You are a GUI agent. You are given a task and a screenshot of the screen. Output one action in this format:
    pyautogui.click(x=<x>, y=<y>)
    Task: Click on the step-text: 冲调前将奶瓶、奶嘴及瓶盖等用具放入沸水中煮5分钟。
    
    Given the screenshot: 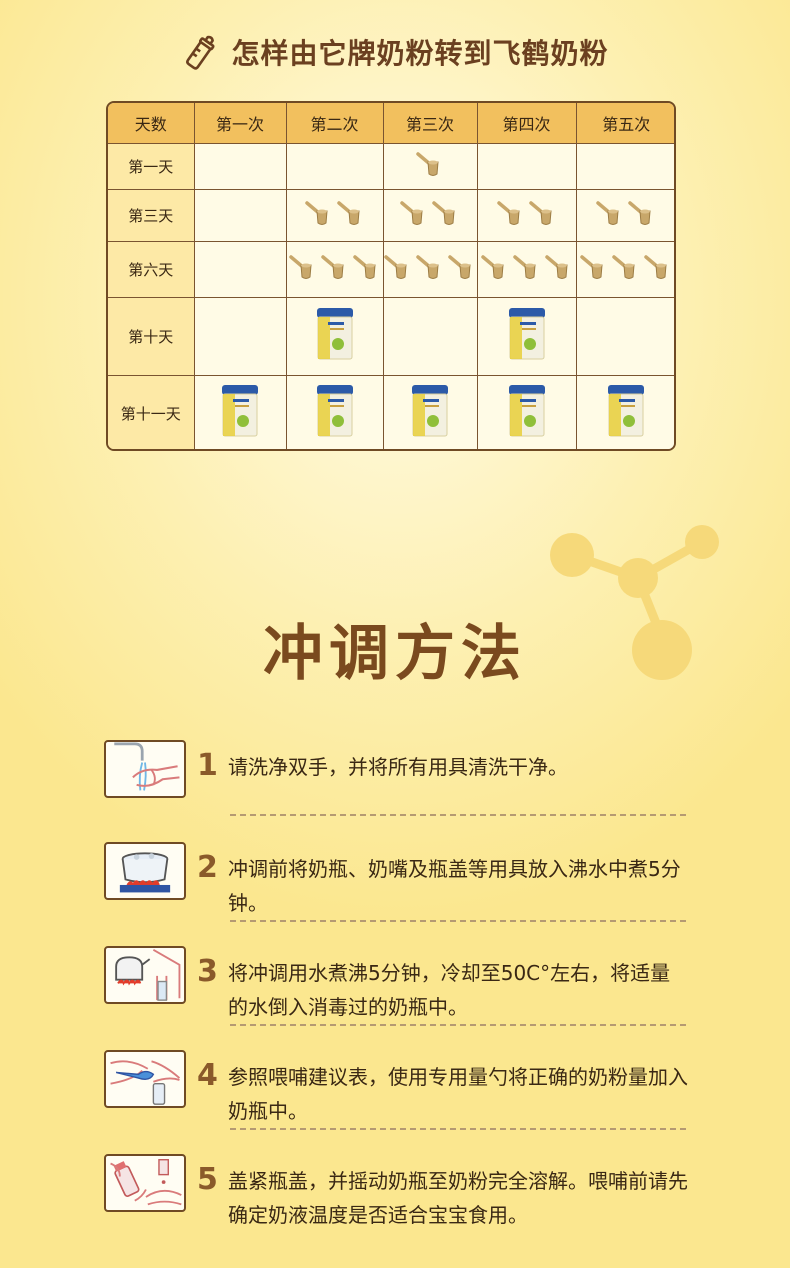 What is the action you would take?
    pyautogui.click(x=454, y=886)
    